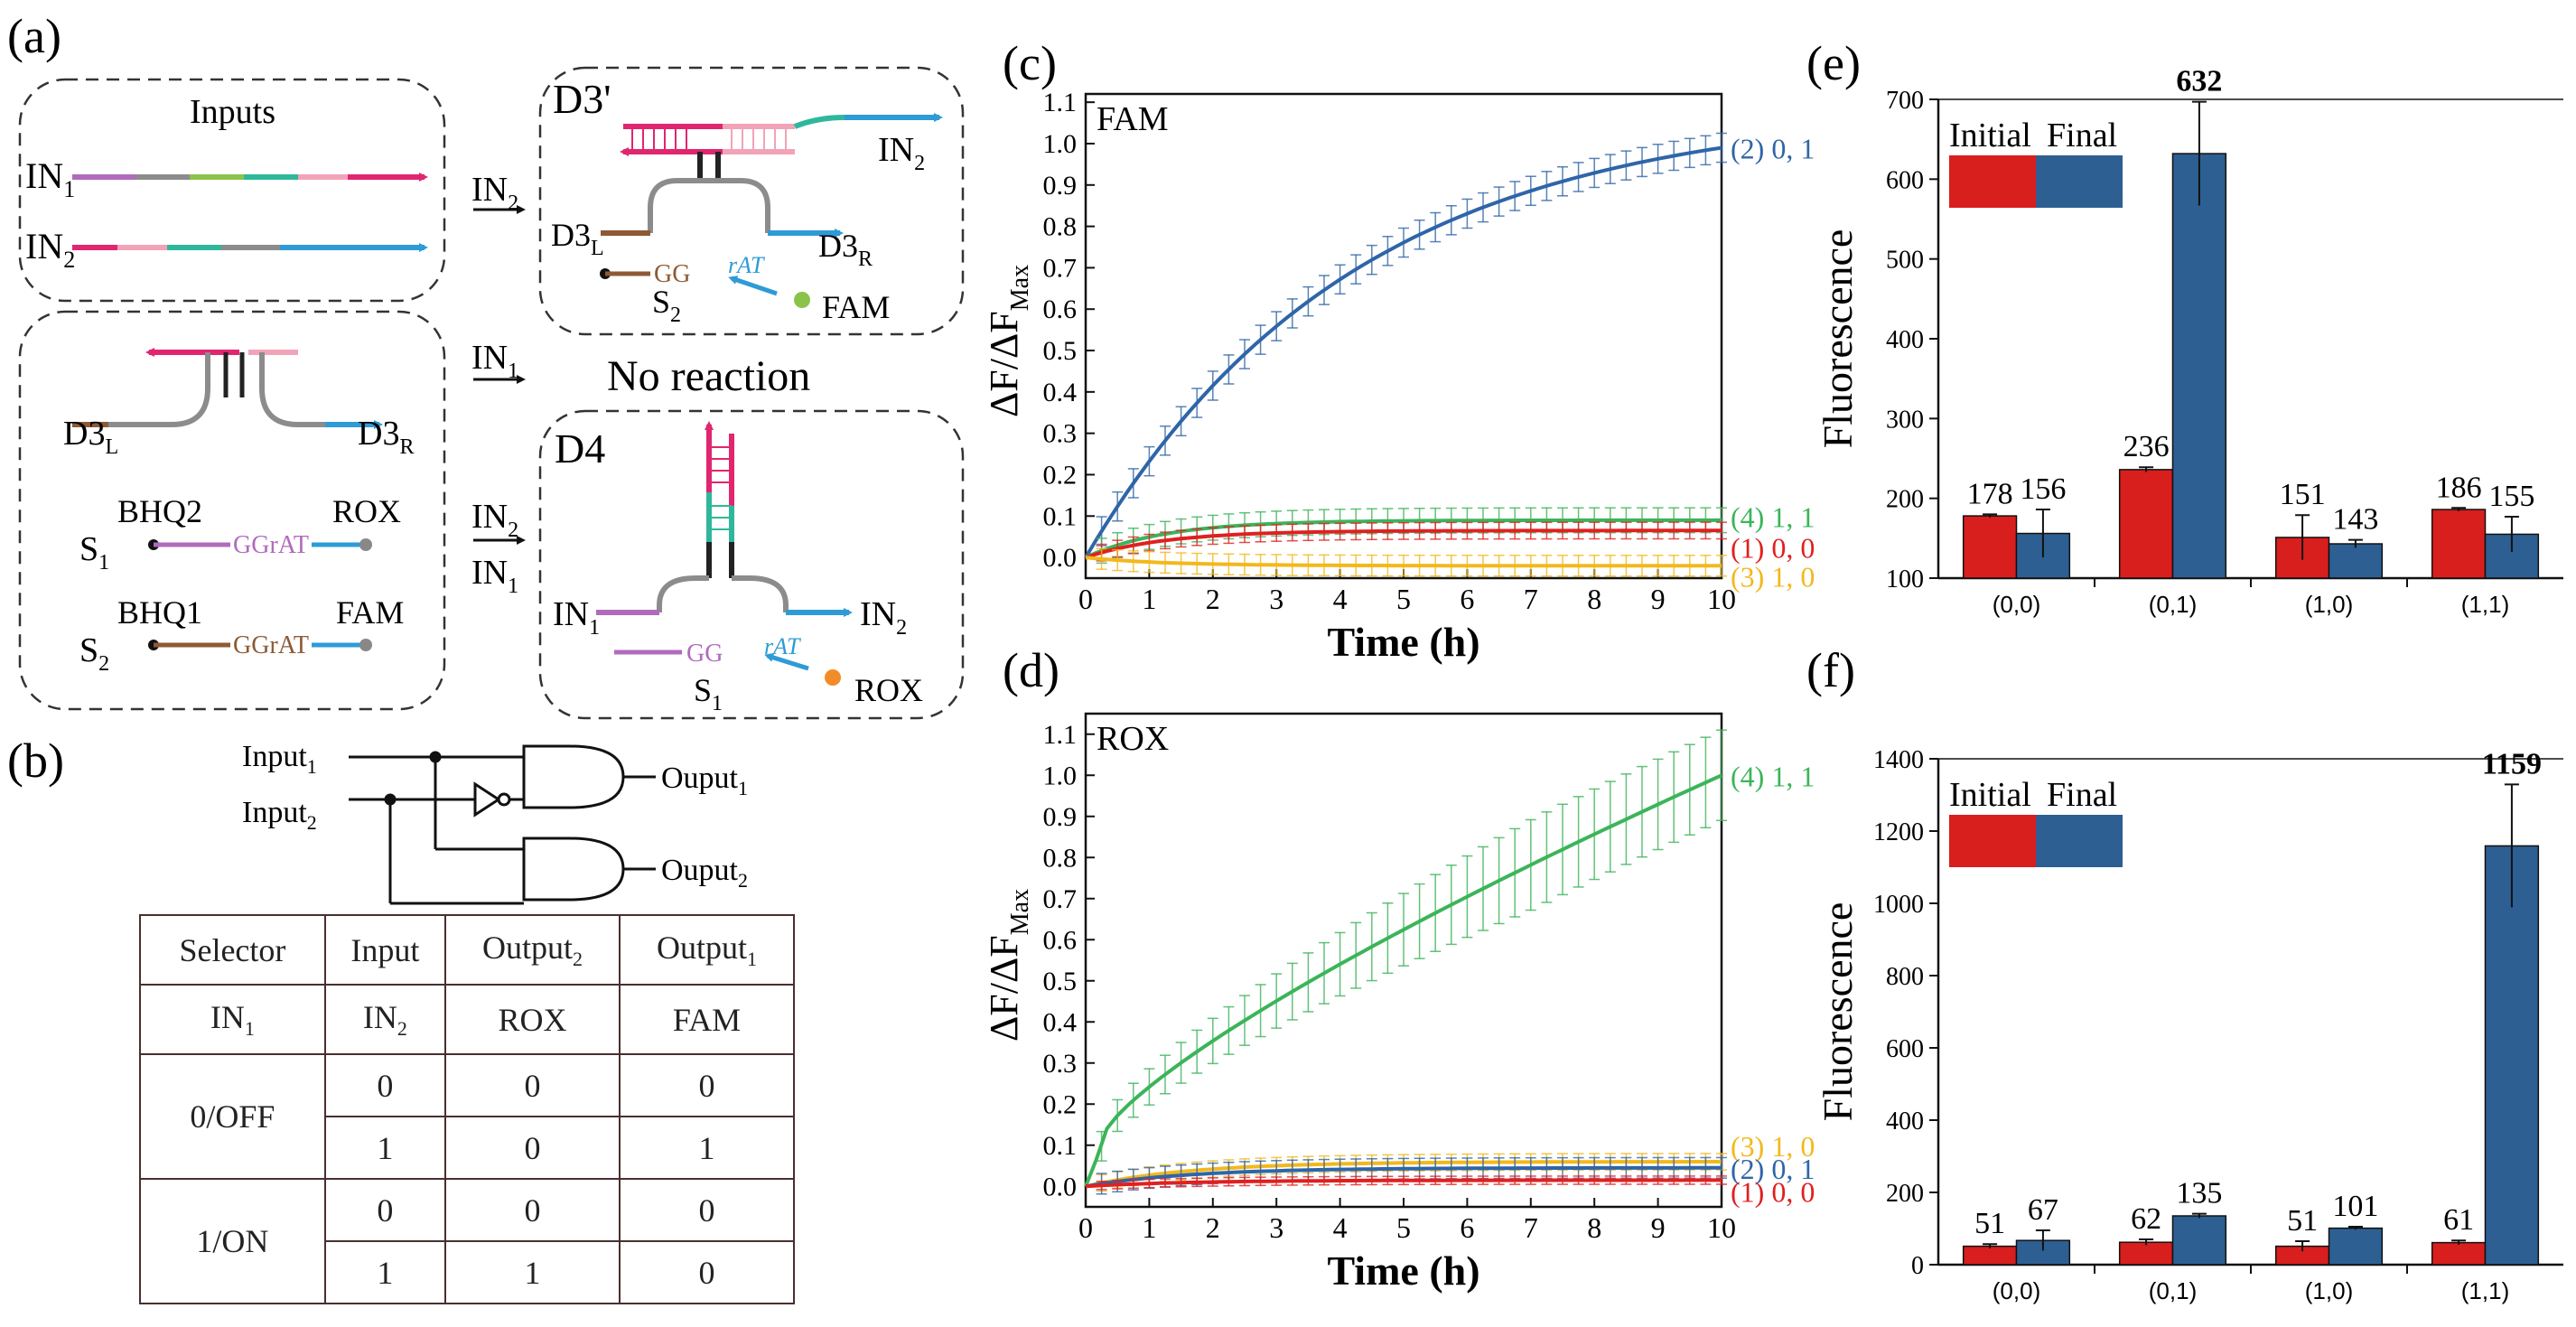  Describe the element at coordinates (280, 759) in the screenshot. I see `logic-input1-label: Input1` at that location.